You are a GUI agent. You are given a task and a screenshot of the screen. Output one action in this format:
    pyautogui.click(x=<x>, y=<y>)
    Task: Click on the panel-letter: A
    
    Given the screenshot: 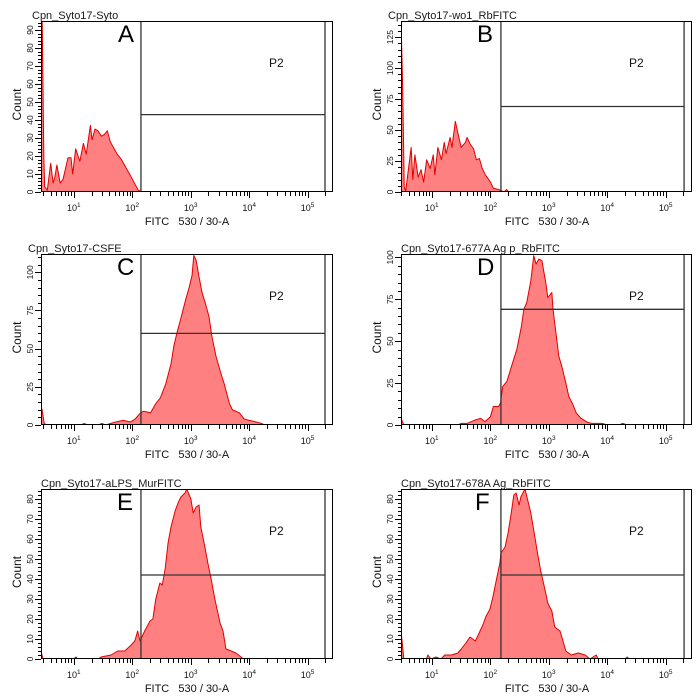 What is the action you would take?
    pyautogui.click(x=126, y=34)
    